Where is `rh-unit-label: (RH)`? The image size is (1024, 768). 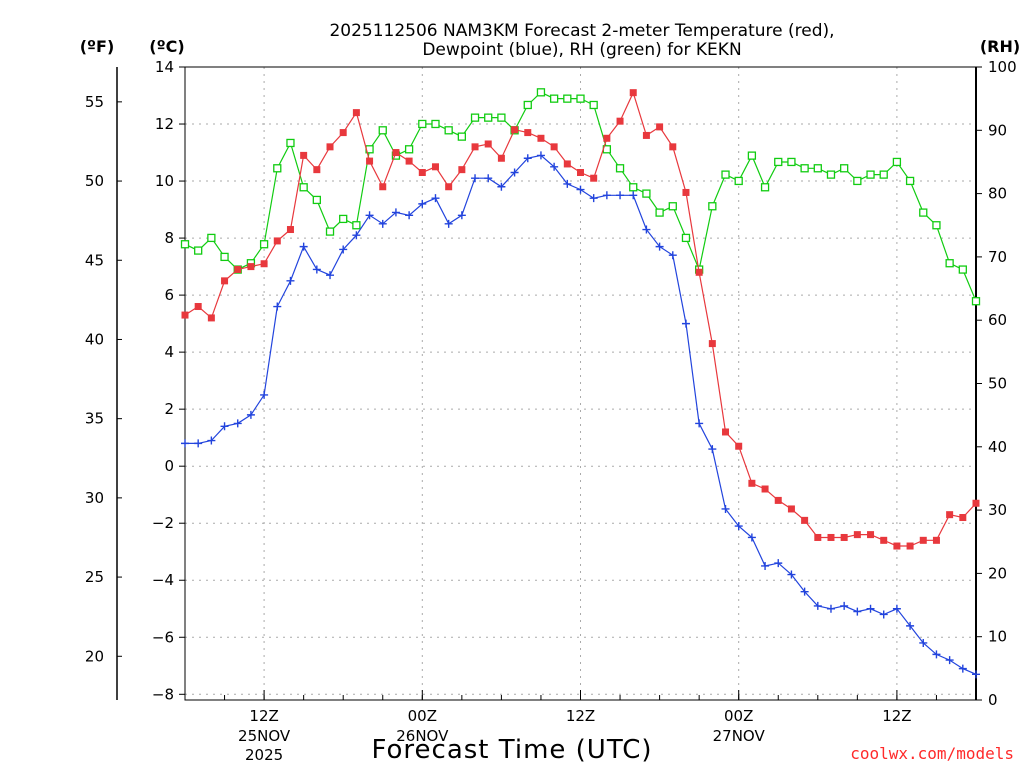 rh-unit-label: (RH) is located at coordinates (1000, 46).